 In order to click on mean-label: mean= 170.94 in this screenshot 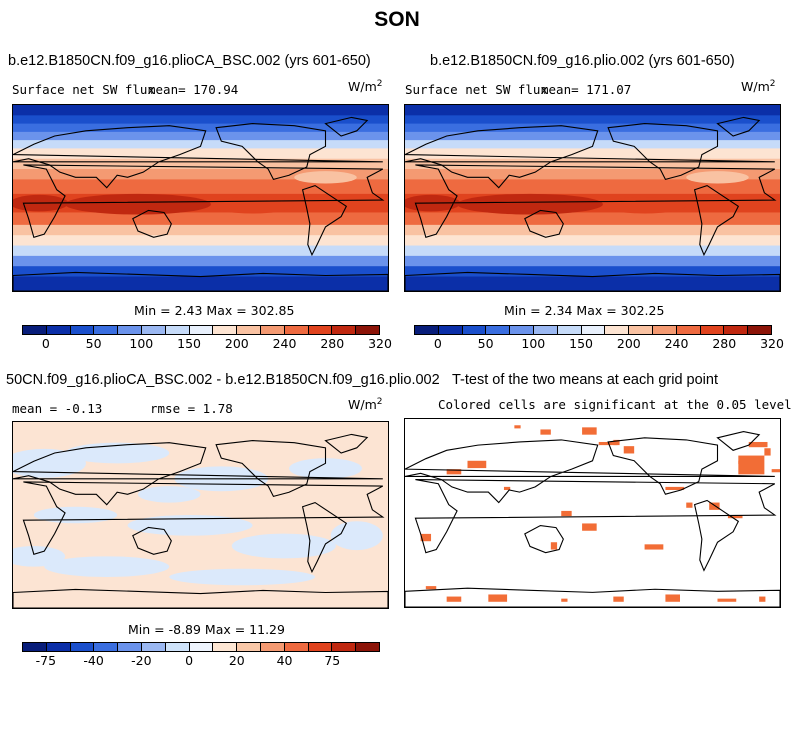, I will do `click(193, 89)`.